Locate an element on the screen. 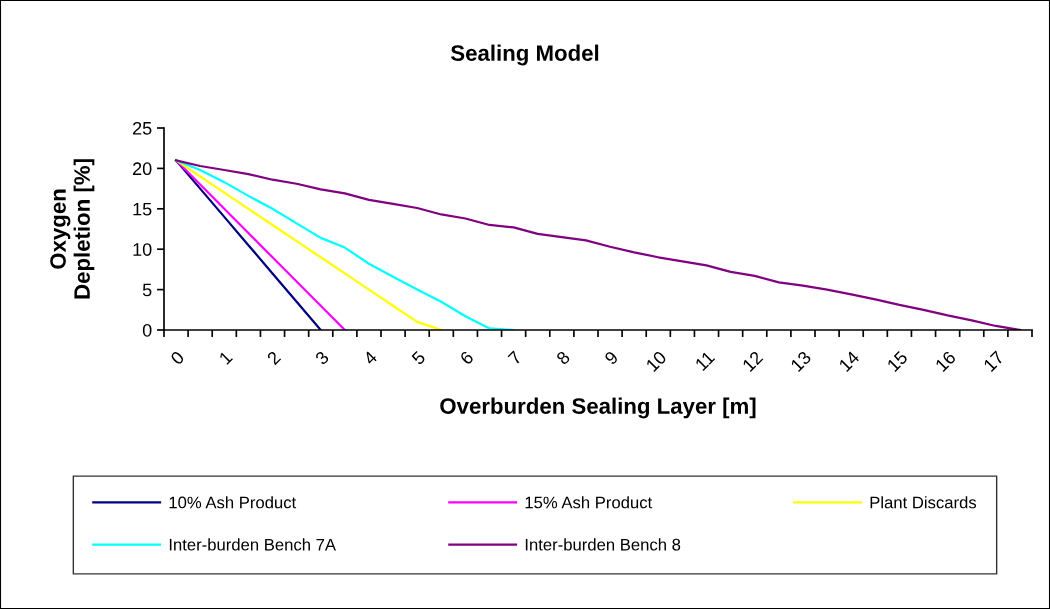  y-tick-label: 0 is located at coordinates (147, 330).